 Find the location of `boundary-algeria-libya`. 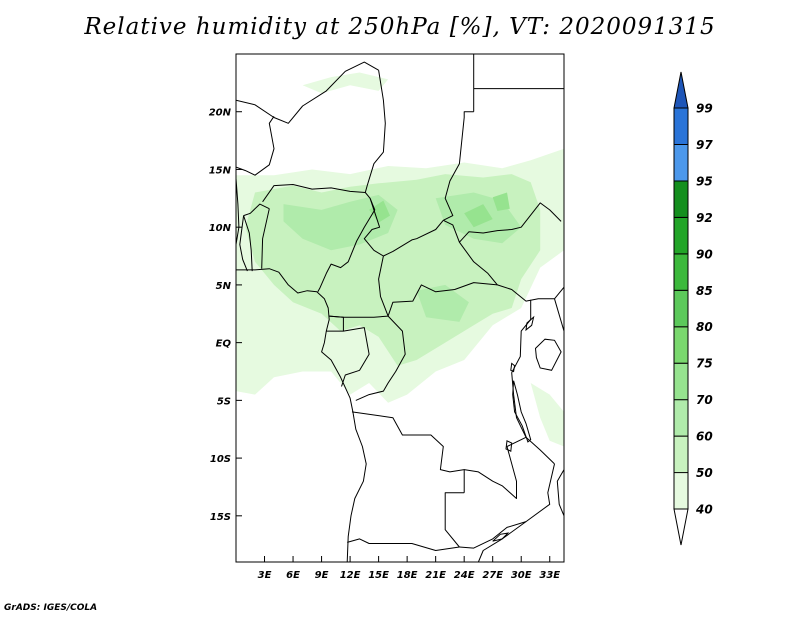

boundary-algeria-libya is located at coordinates (307, 92).